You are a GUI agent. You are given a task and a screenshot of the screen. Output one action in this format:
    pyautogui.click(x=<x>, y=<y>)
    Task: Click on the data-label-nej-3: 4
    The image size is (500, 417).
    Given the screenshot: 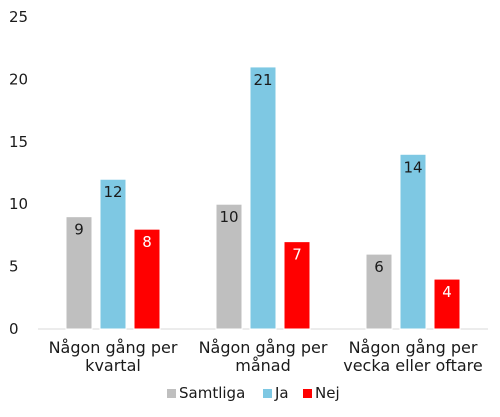 What is the action you would take?
    pyautogui.click(x=447, y=292)
    